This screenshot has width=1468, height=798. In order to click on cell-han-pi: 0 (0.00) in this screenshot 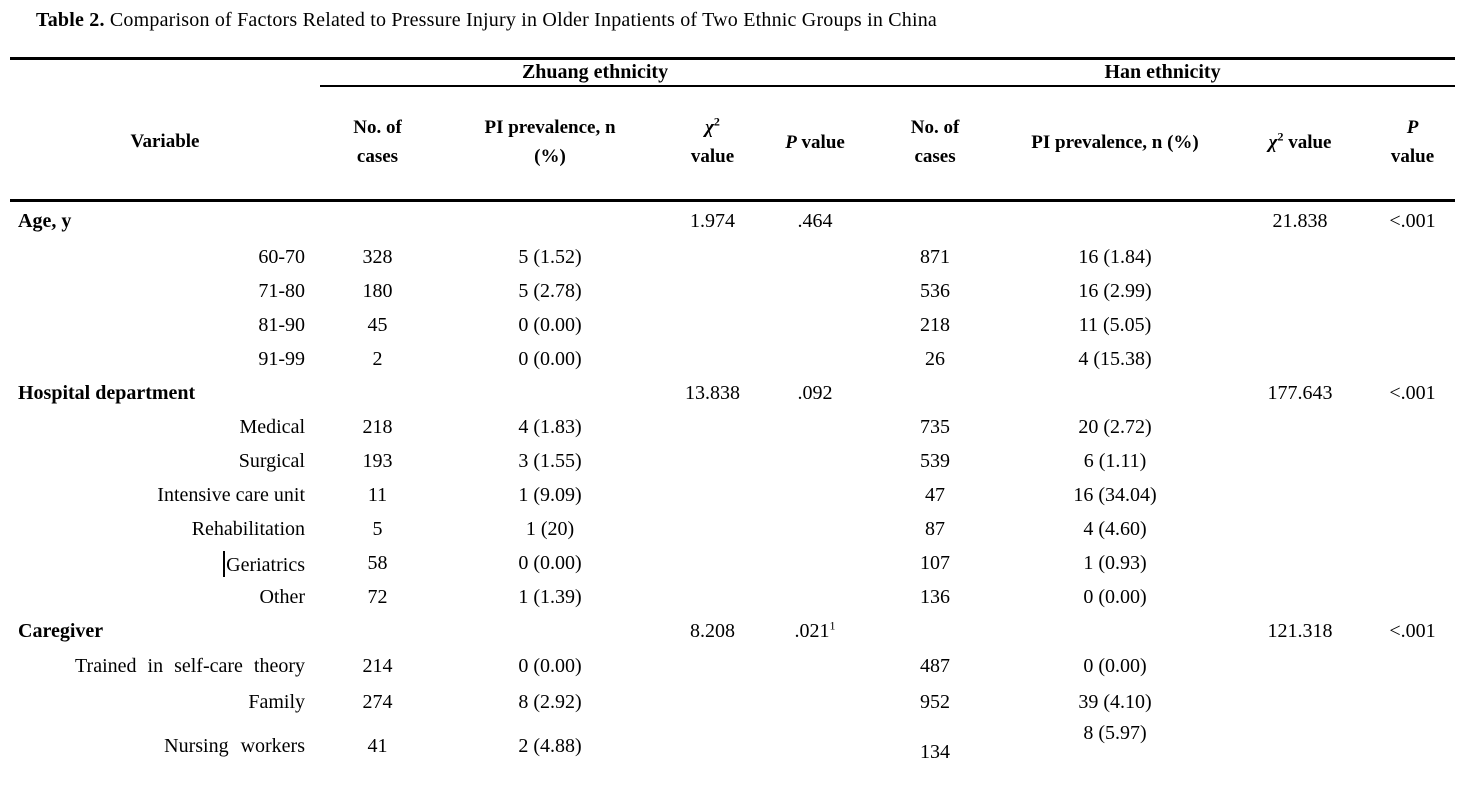, I will do `click(1115, 597)`.